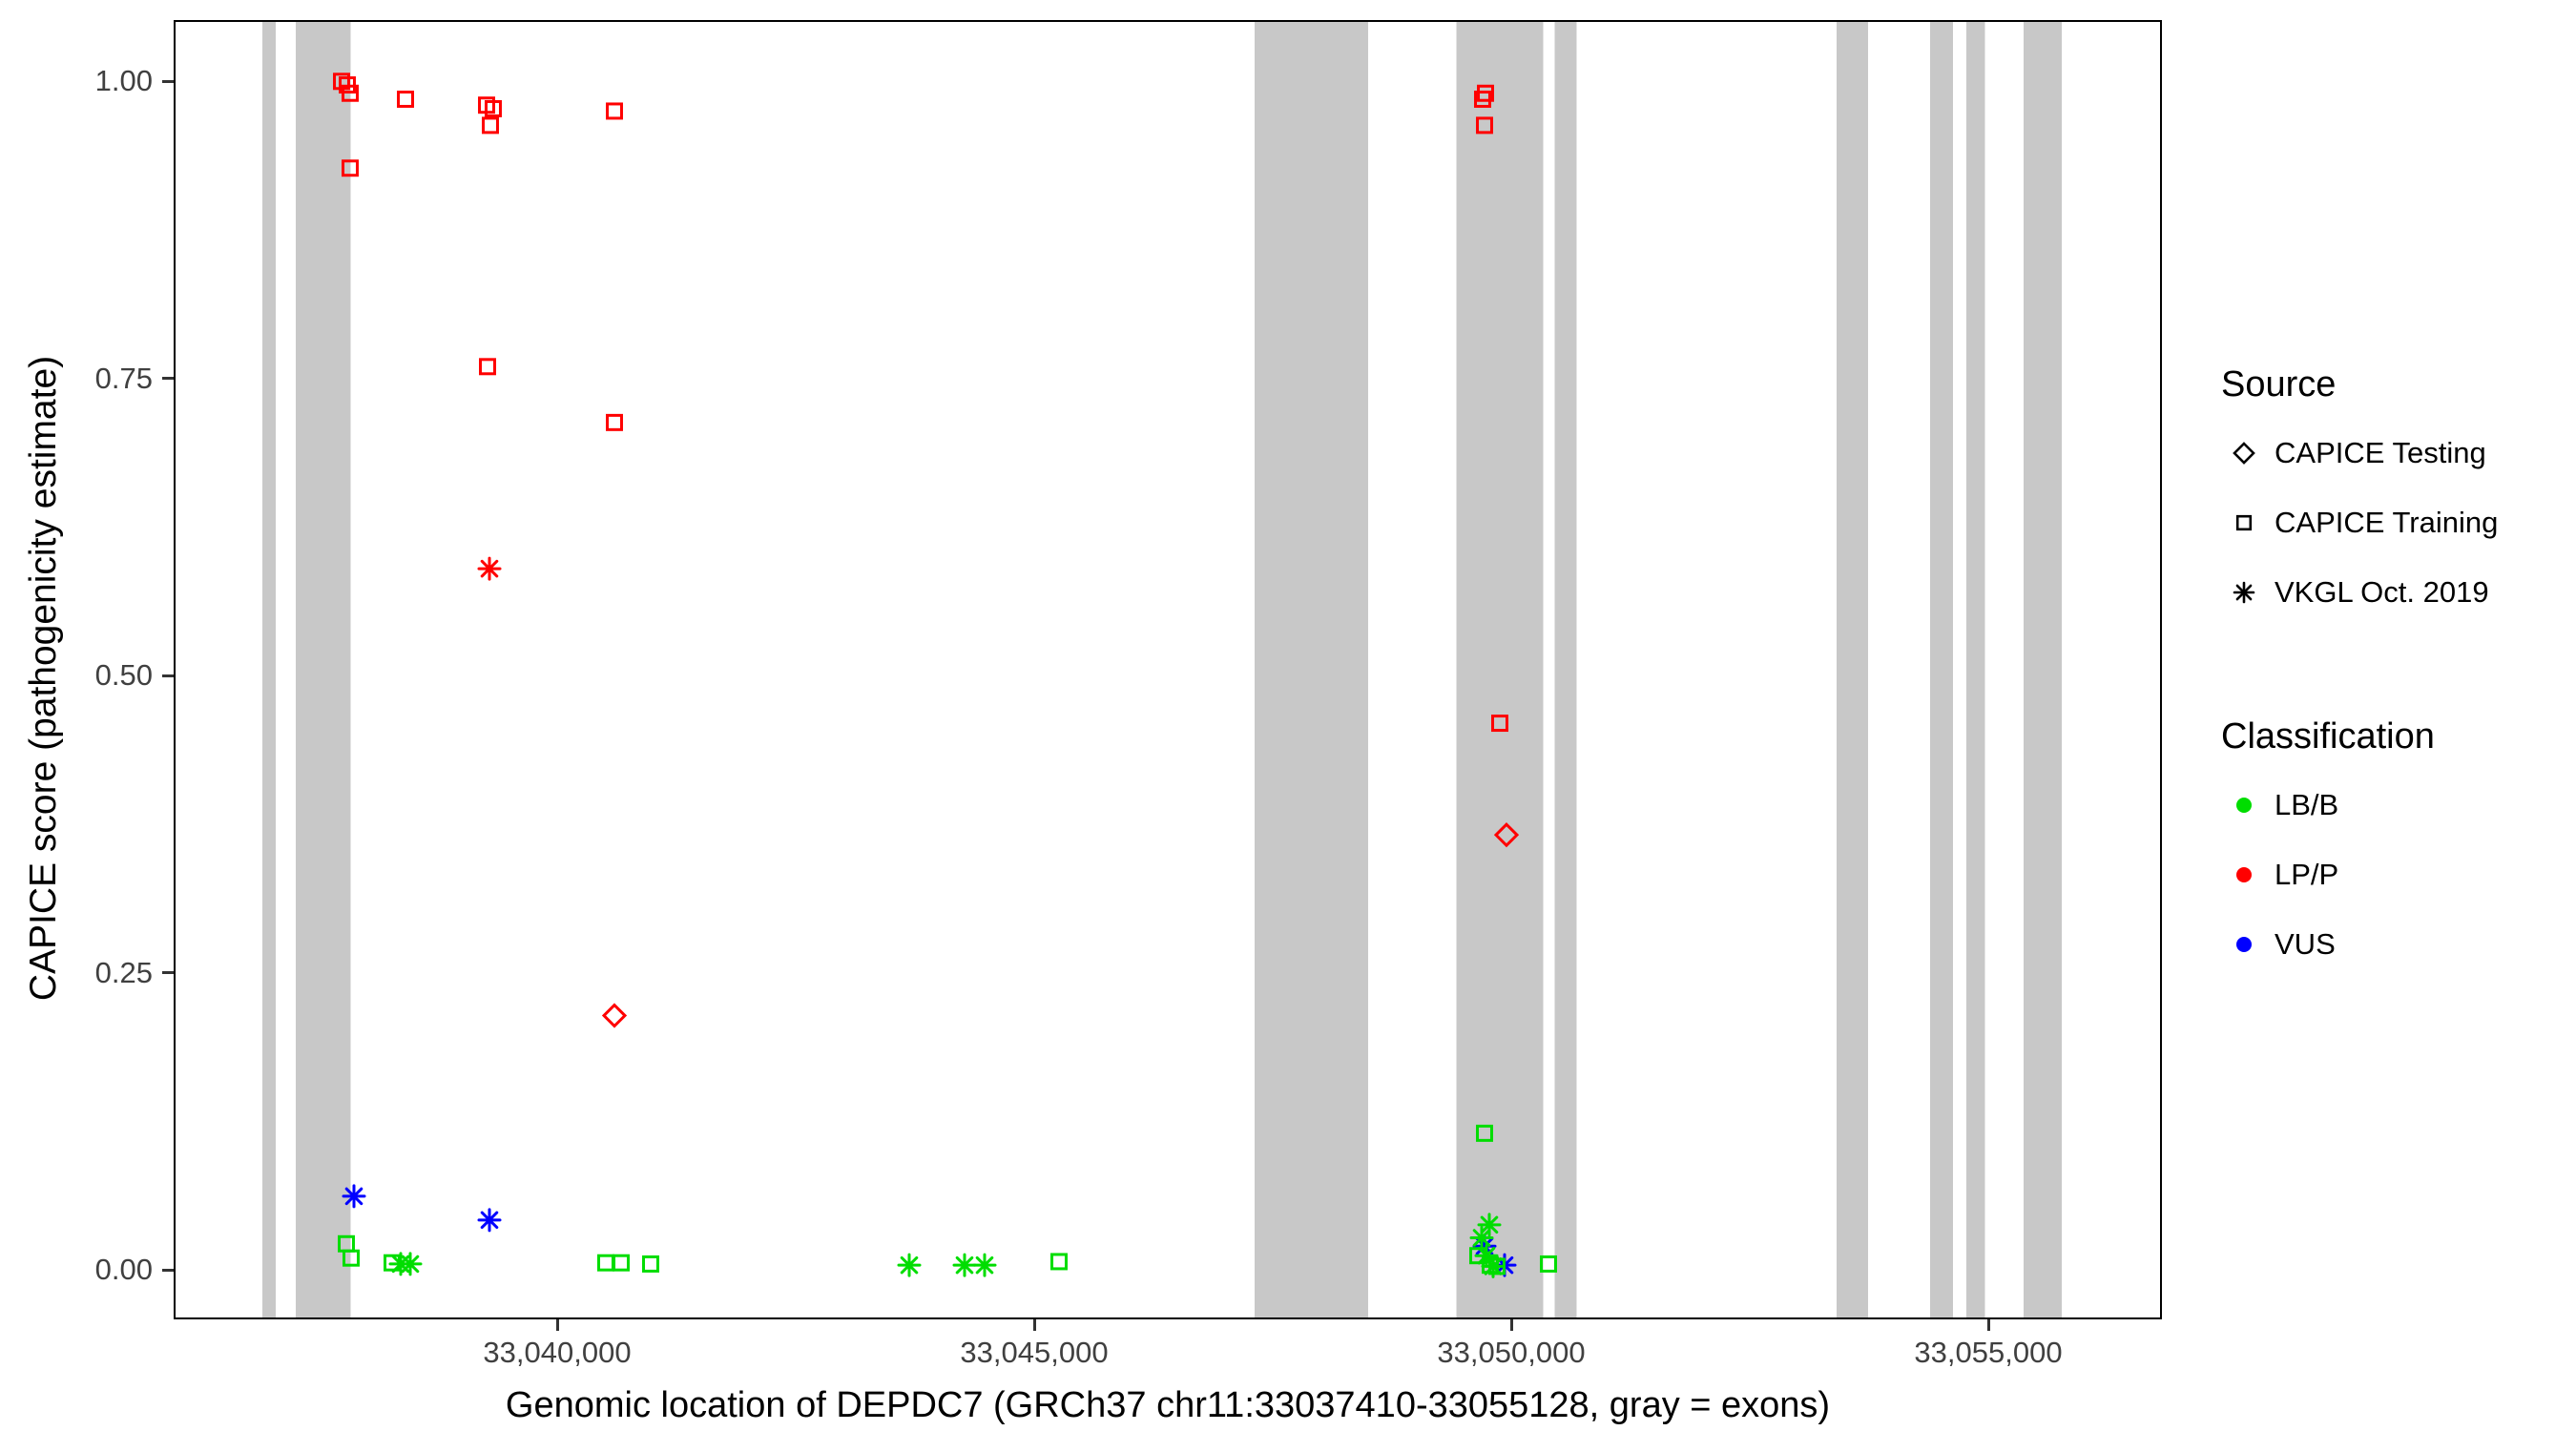 This screenshot has height=1431, width=2576. I want to click on legend-shape-square-icon, so click(2244, 523).